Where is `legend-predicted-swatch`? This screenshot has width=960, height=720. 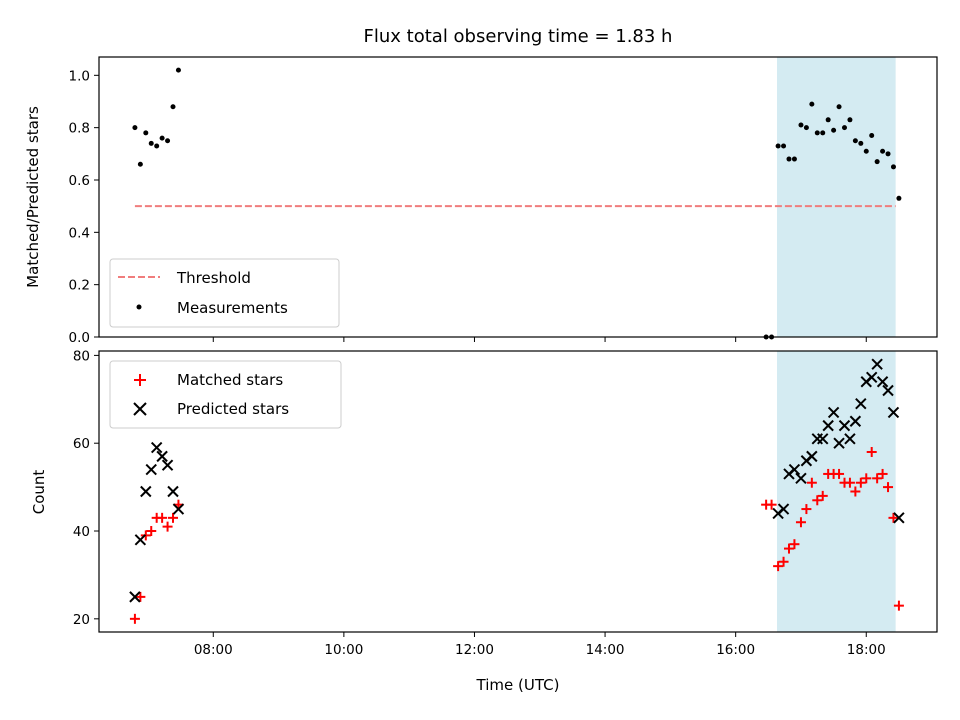 legend-predicted-swatch is located at coordinates (140, 409).